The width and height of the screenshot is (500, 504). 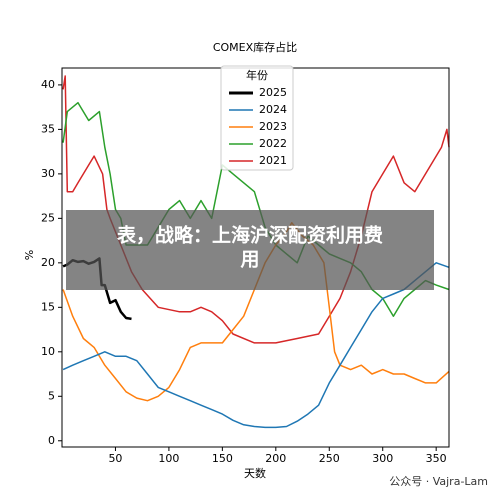 What do you see at coordinates (48, 306) in the screenshot?
I see `y-tick-label: 15` at bounding box center [48, 306].